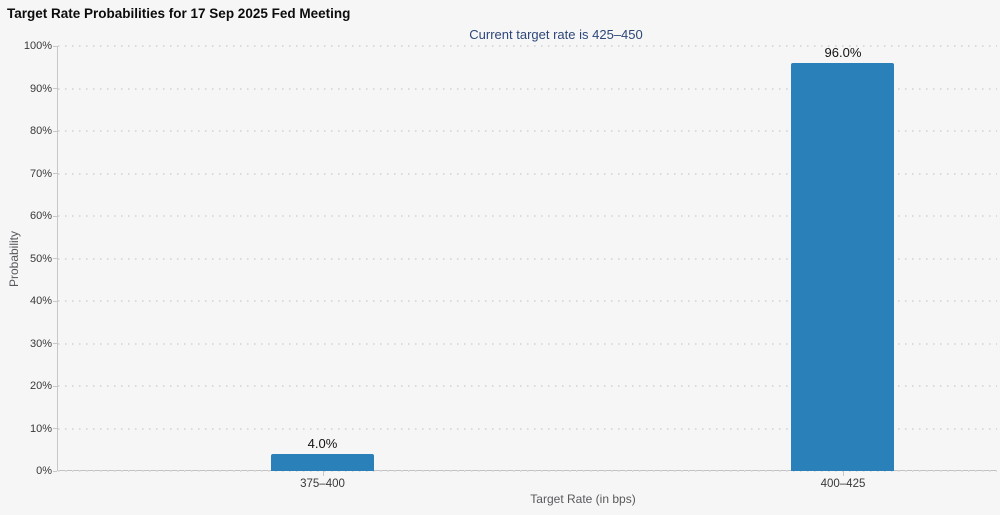  I want to click on bar-value-label: 96.0%, so click(843, 52).